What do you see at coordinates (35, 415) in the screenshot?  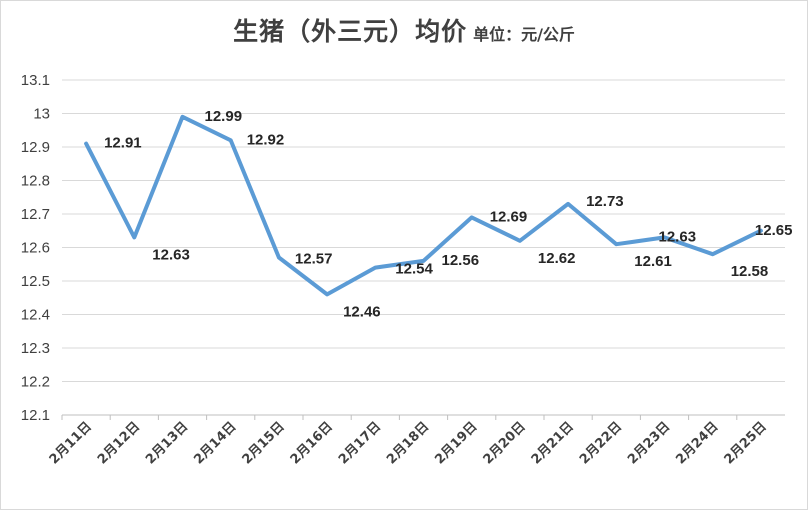 I see `y-tick-label: 12.1` at bounding box center [35, 415].